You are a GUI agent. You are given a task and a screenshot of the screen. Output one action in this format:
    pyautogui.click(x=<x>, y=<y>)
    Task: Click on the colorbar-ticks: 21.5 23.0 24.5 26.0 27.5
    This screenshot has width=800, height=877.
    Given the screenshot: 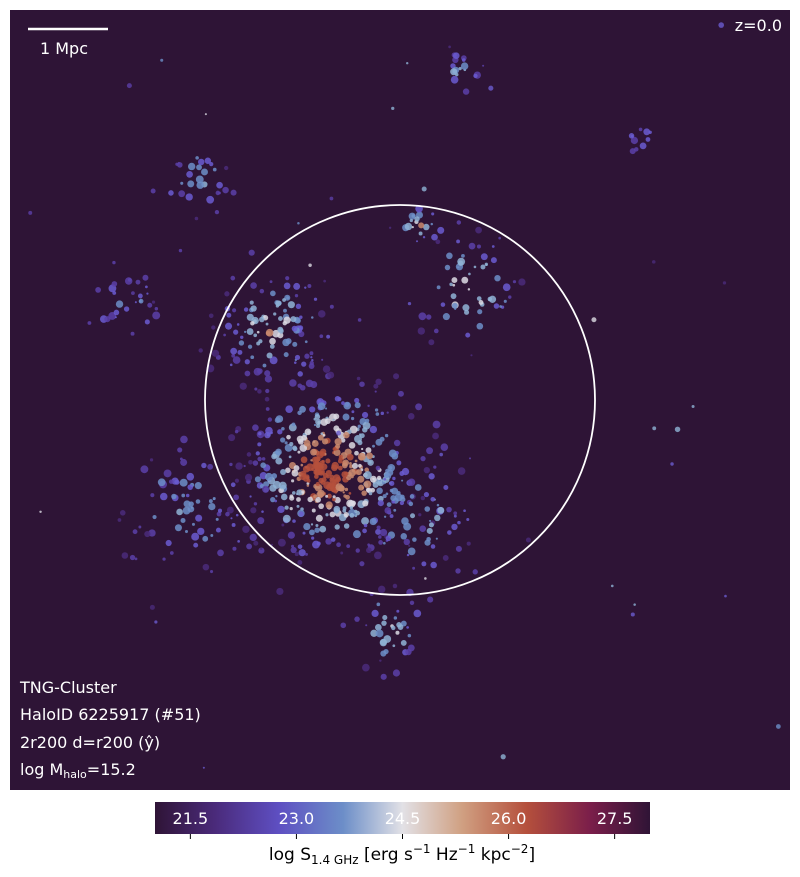 What is the action you would take?
    pyautogui.click(x=402, y=824)
    